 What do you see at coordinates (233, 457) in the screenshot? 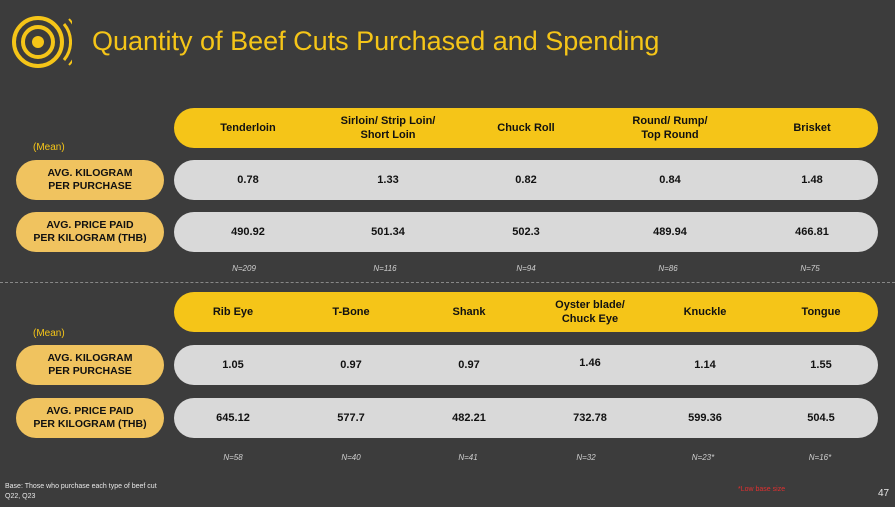
I see `sample-size: N=58` at bounding box center [233, 457].